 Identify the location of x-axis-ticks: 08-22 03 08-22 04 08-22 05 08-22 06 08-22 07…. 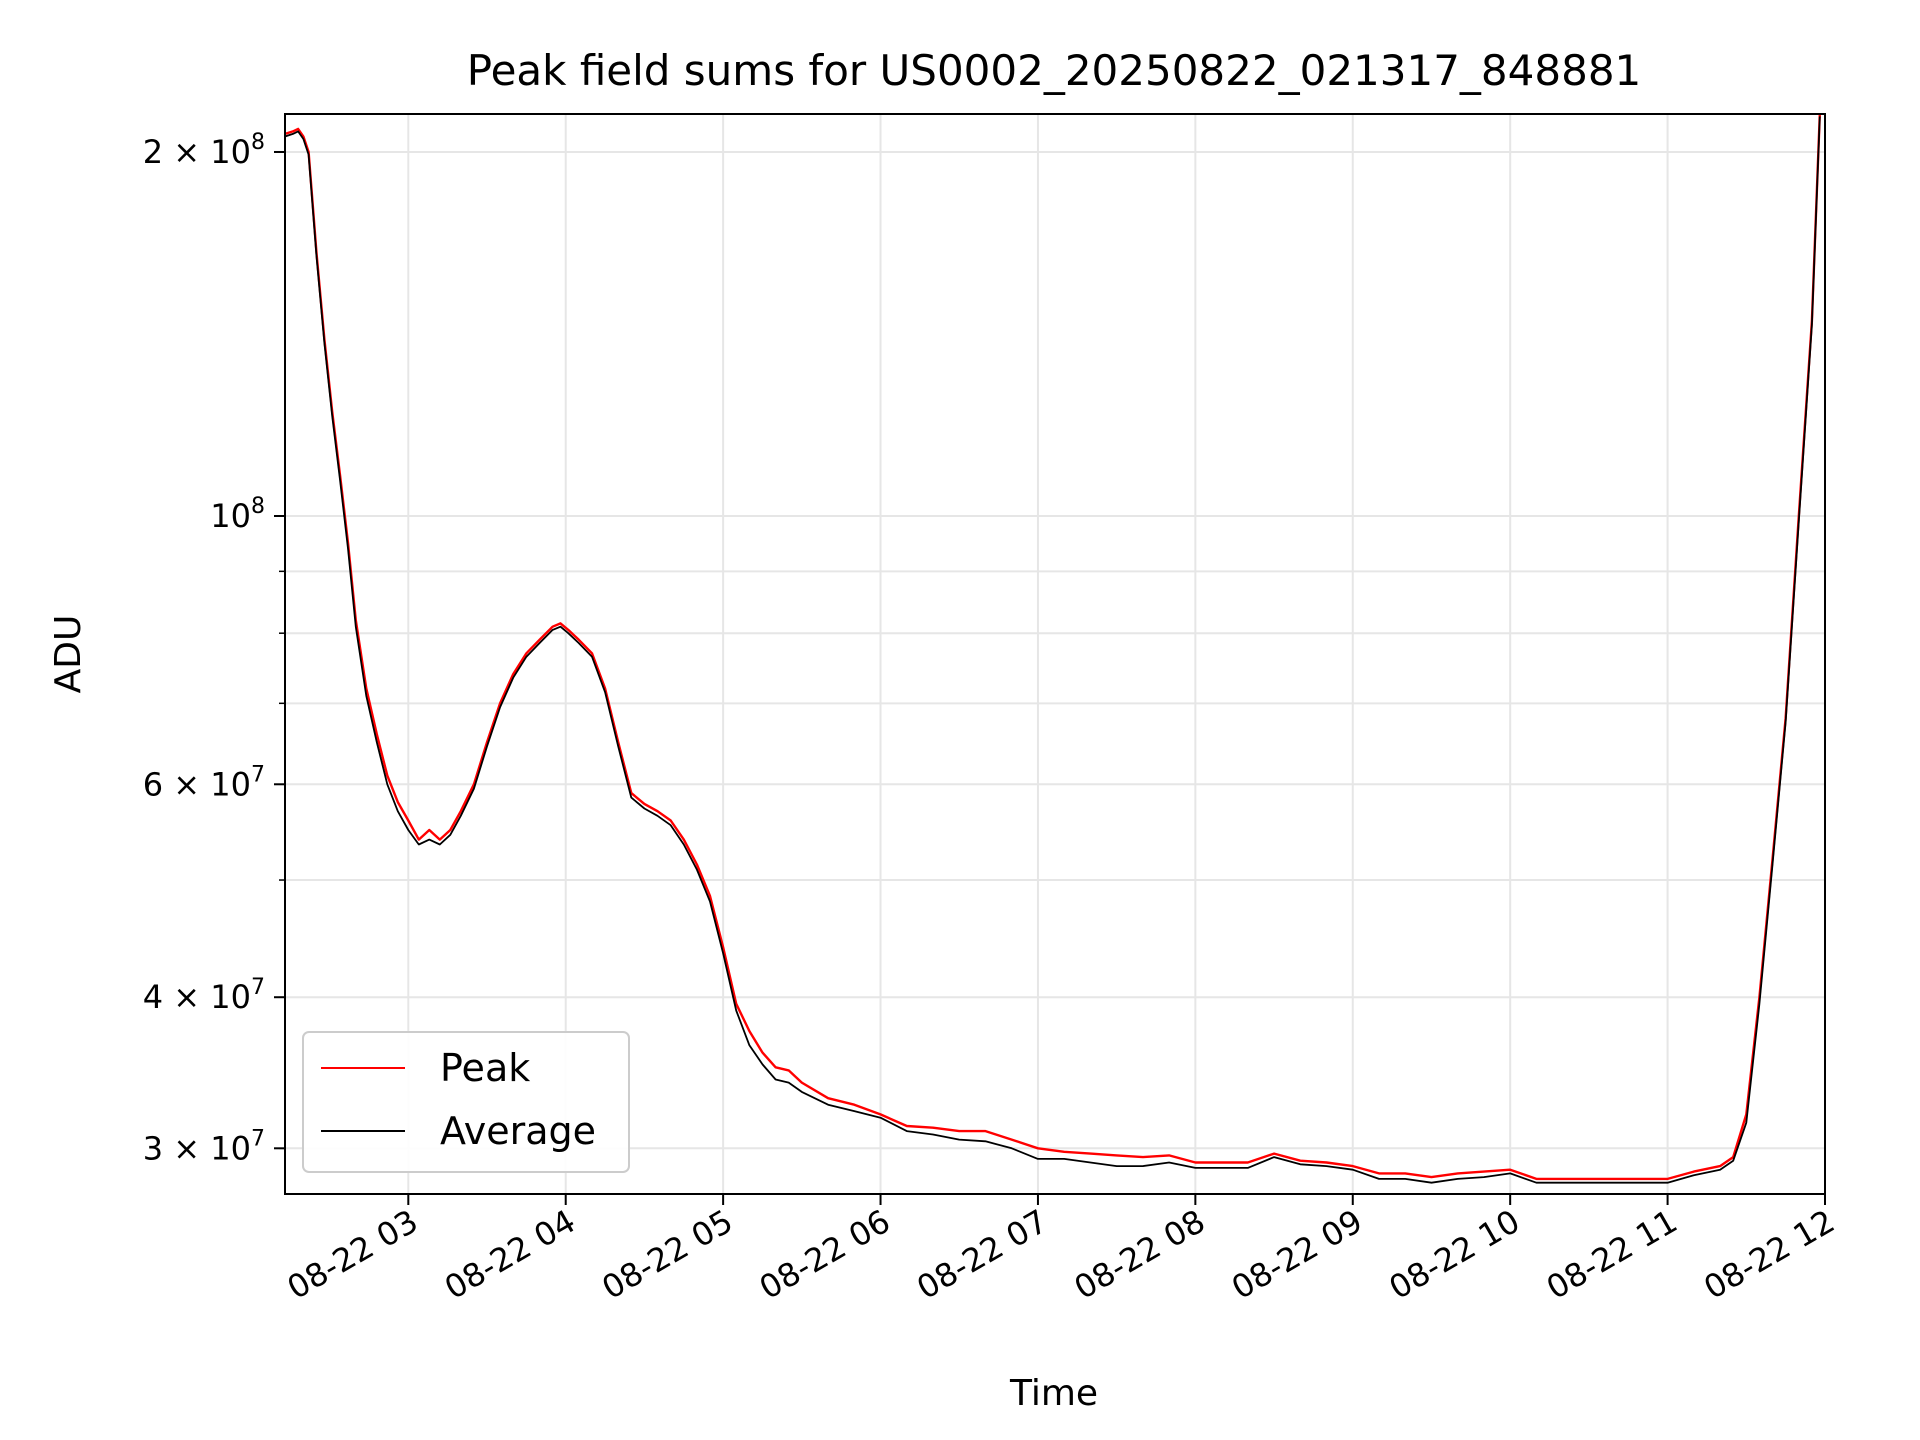
(1061, 1250).